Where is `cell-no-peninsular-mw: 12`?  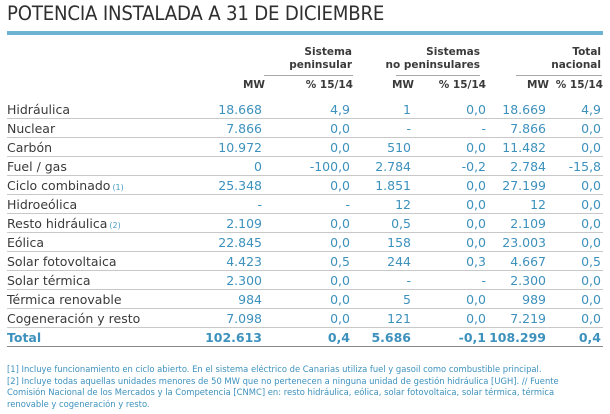 cell-no-peninsular-mw: 12 is located at coordinates (403, 204).